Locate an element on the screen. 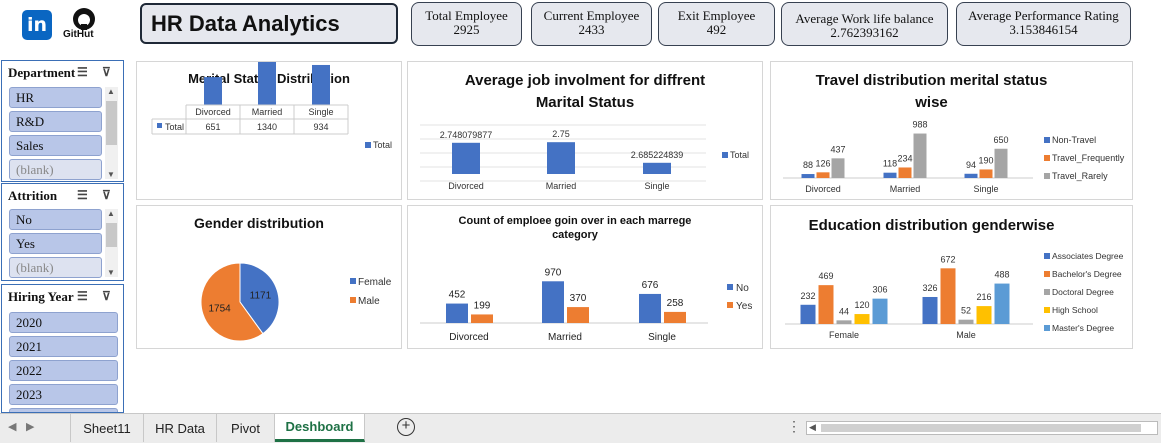 The width and height of the screenshot is (1161, 443). data-label: 88 is located at coordinates (808, 165).